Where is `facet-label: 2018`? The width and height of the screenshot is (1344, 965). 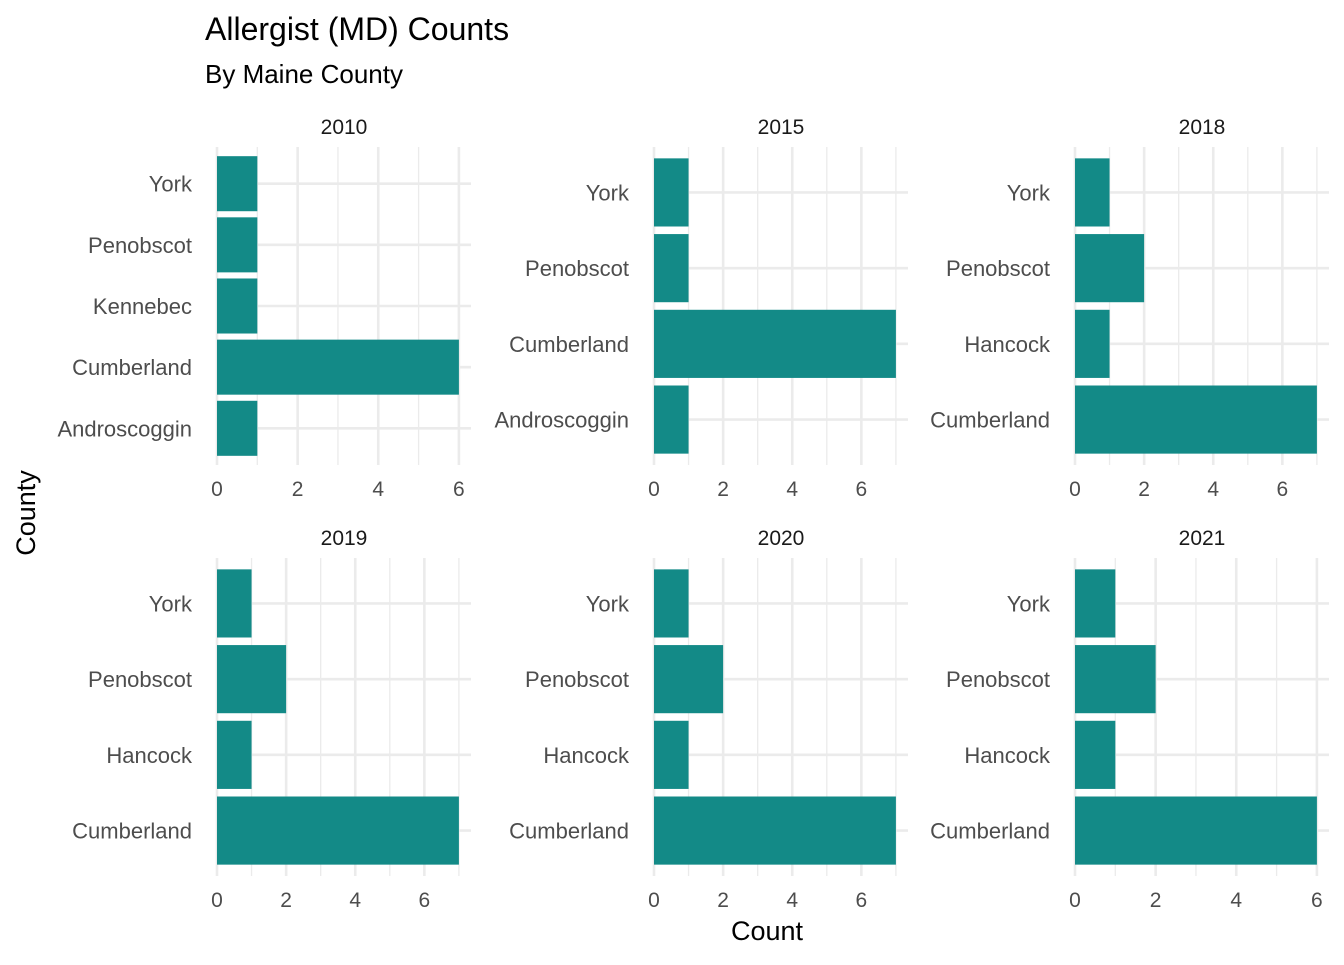 facet-label: 2018 is located at coordinates (1202, 127).